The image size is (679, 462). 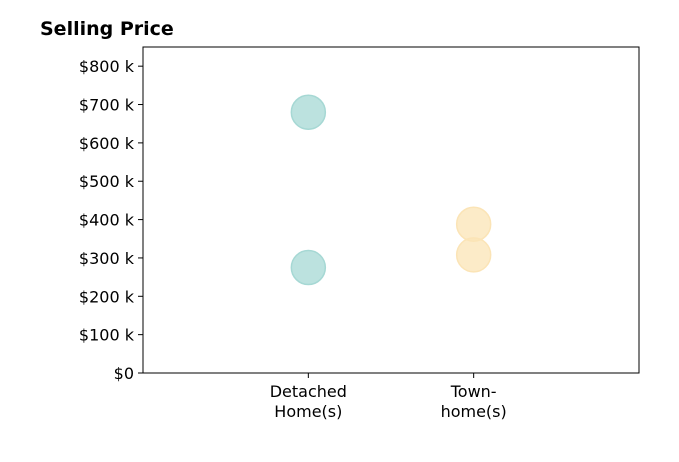 What do you see at coordinates (107, 296) in the screenshot?
I see `y-tick-label: $200 k` at bounding box center [107, 296].